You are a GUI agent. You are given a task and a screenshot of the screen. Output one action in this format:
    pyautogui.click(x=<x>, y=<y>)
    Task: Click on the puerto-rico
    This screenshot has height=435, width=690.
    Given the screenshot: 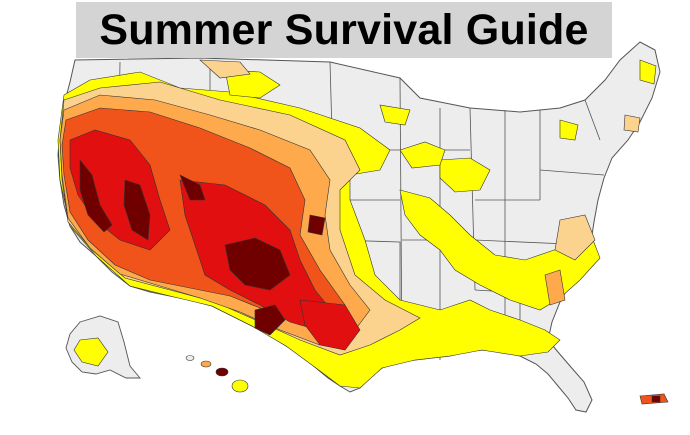 What is the action you would take?
    pyautogui.click(x=654, y=399)
    